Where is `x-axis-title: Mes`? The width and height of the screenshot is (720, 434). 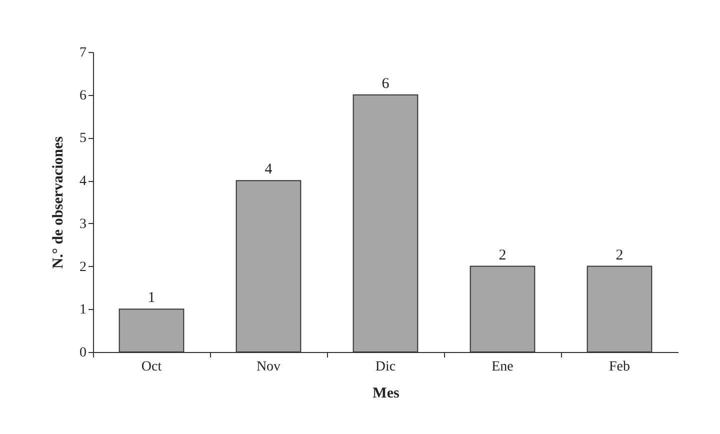
x-axis-title: Mes is located at coordinates (386, 394).